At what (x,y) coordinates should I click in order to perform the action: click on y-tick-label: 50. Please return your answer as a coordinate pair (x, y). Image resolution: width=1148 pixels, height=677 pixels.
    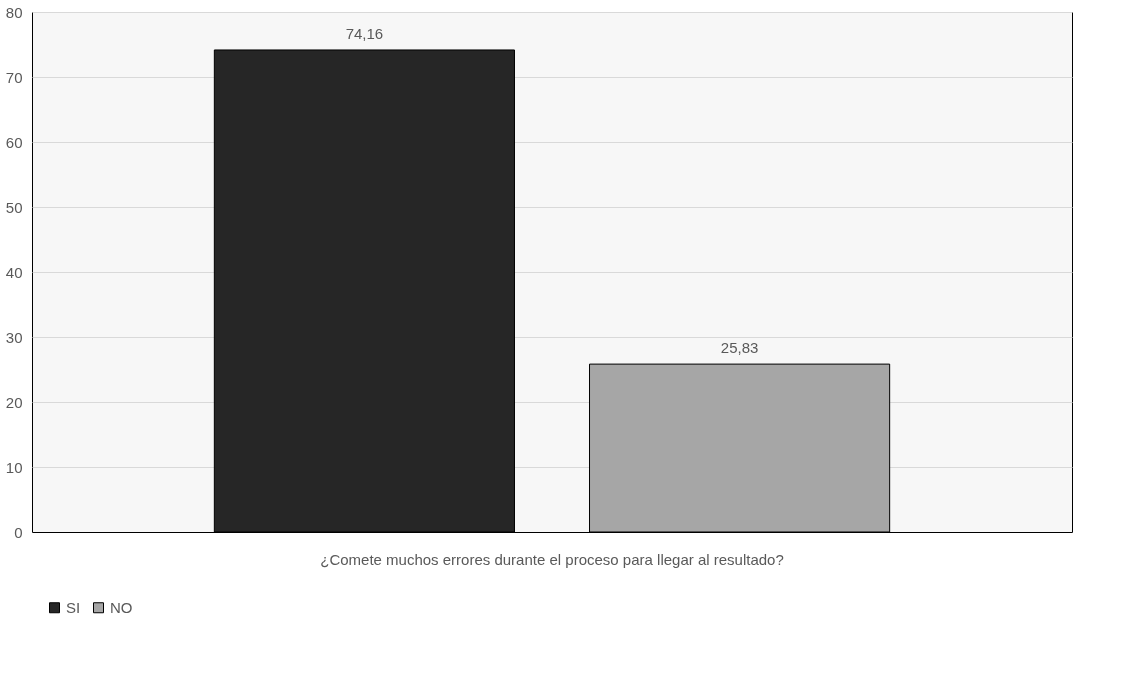
    Looking at the image, I should click on (14, 207).